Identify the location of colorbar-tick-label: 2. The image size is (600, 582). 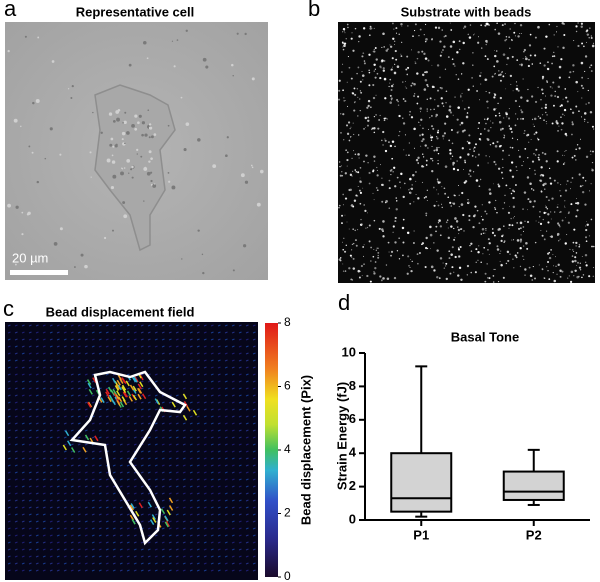
(287, 513).